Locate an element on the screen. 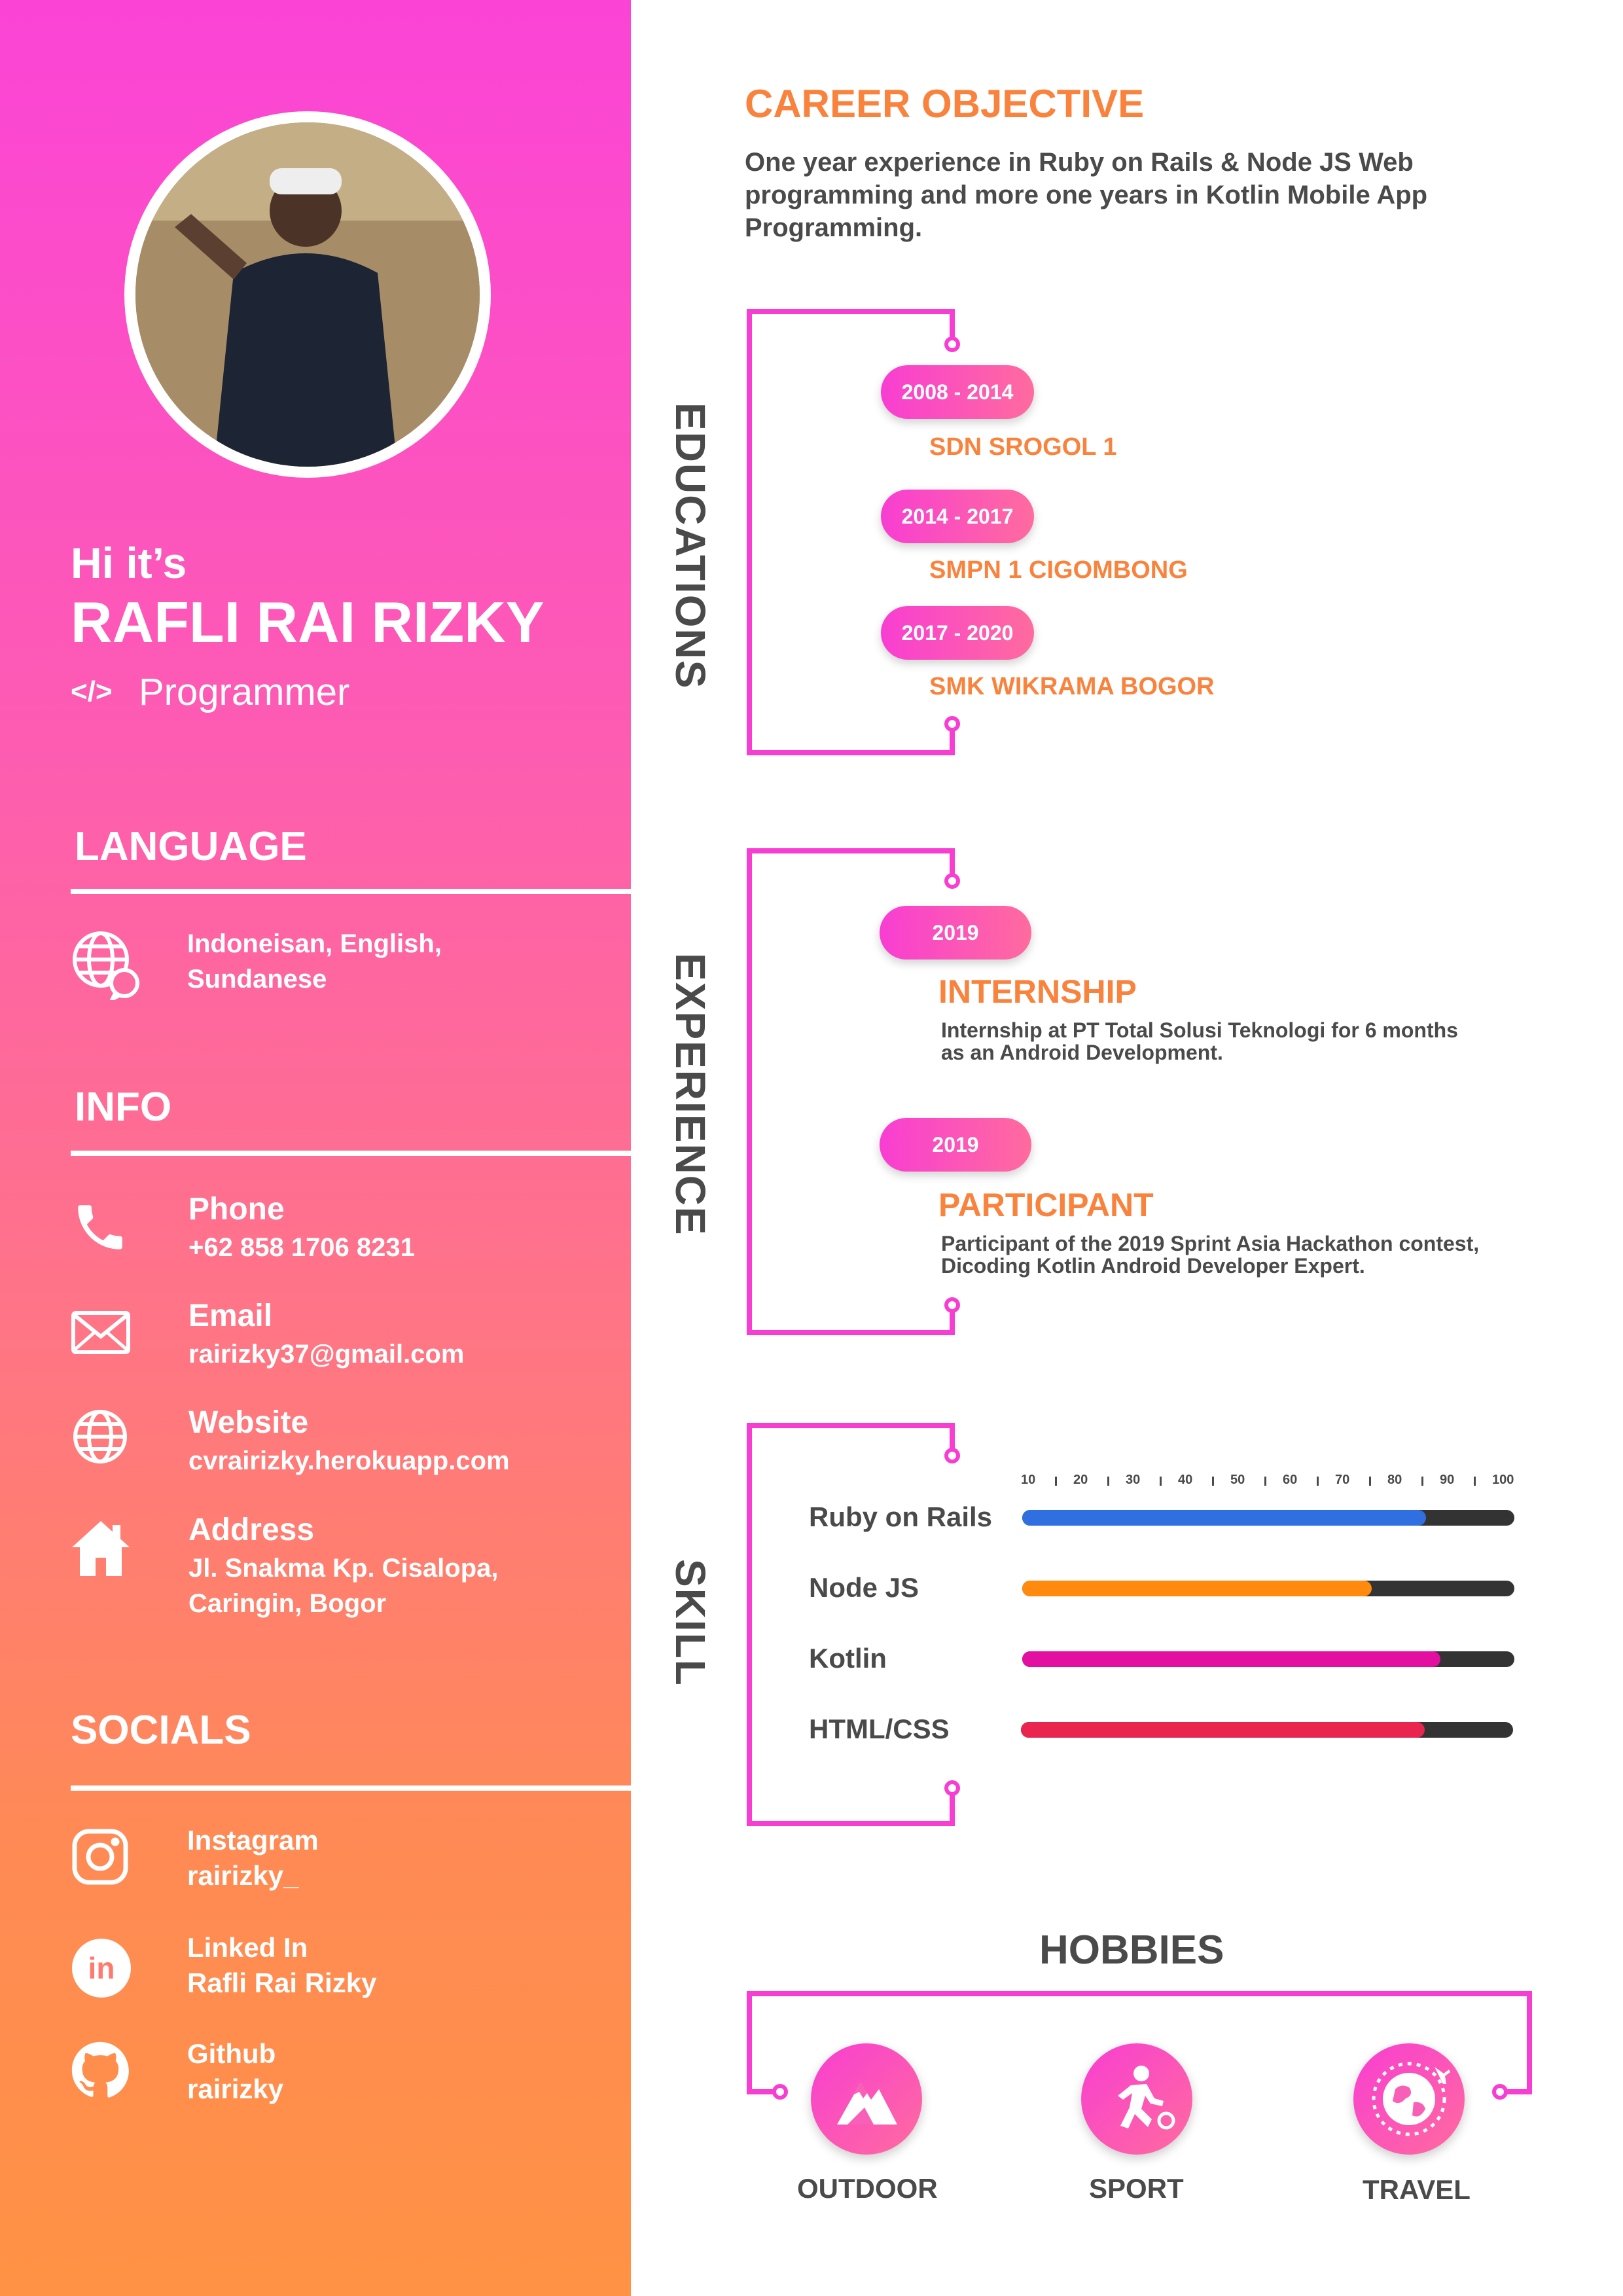 This screenshot has width=1623, height=2296. github-label: Github is located at coordinates (232, 2053).